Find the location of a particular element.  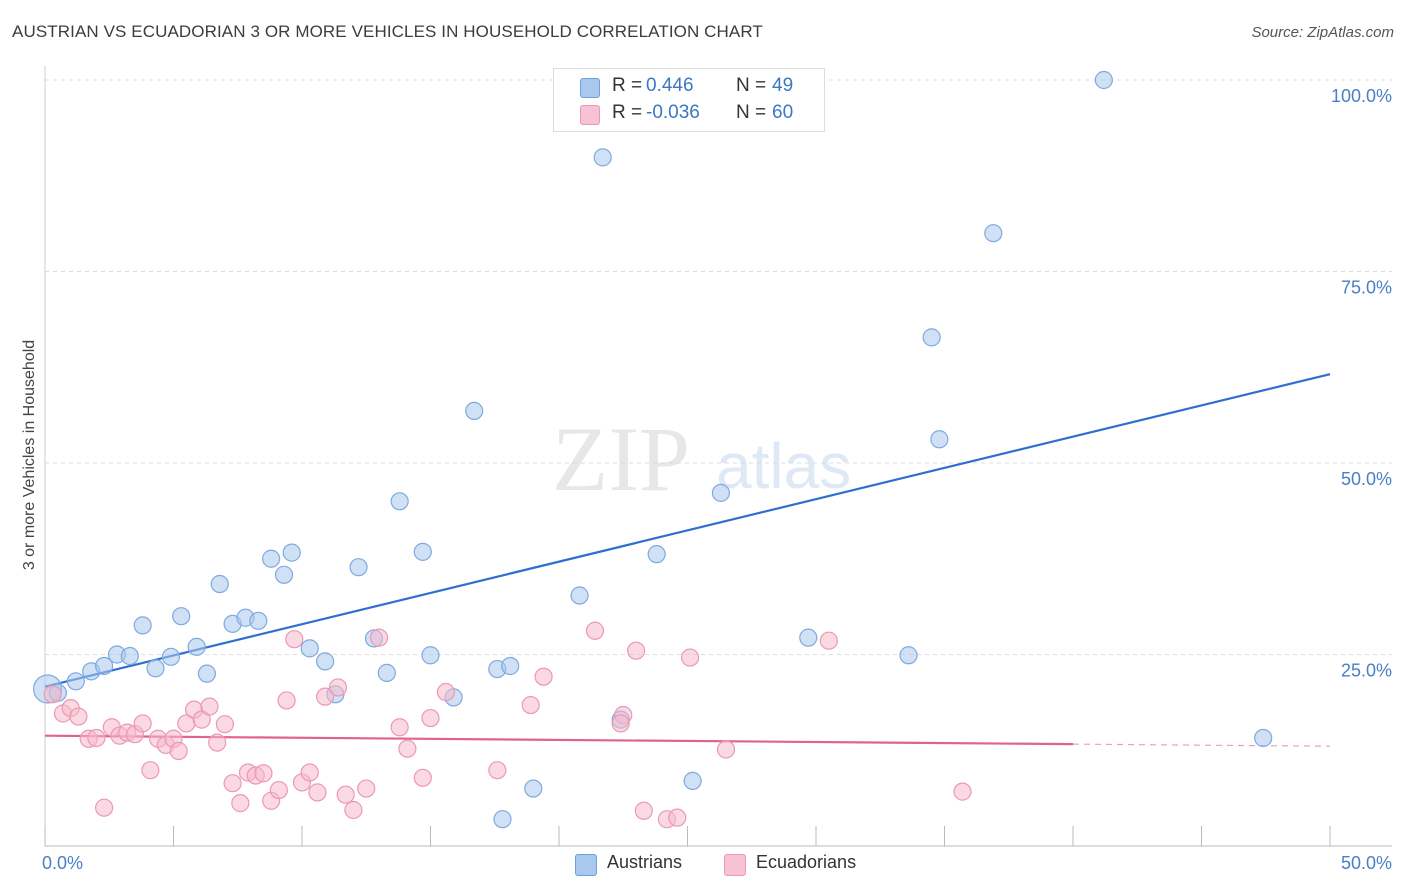

y-tick-label: 50.0% is located at coordinates (1366, 479).